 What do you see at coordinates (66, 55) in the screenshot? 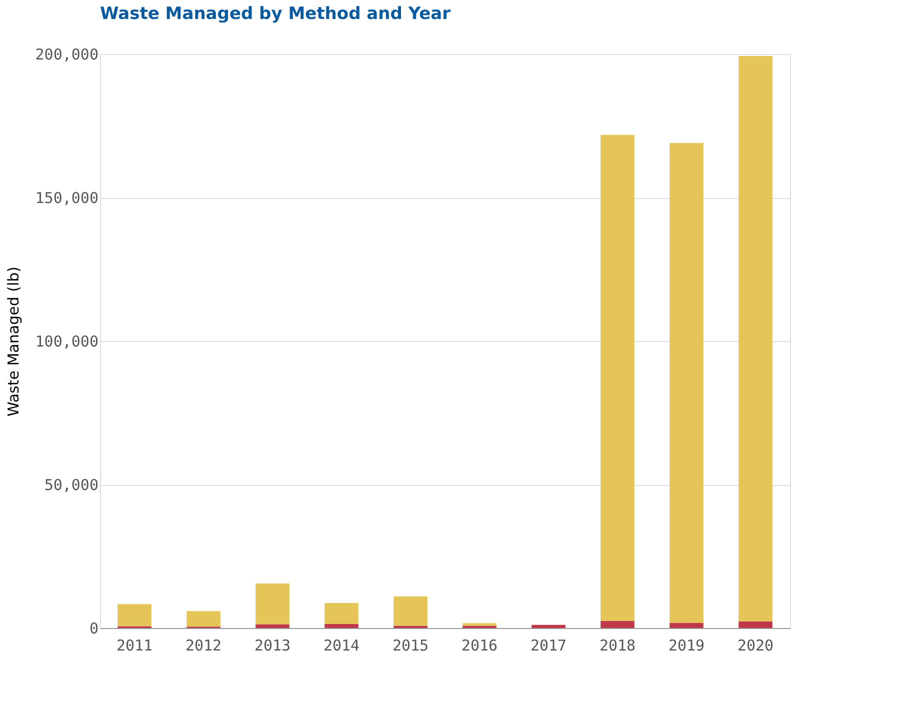
I see `y-tick-label: 200,000` at bounding box center [66, 55].